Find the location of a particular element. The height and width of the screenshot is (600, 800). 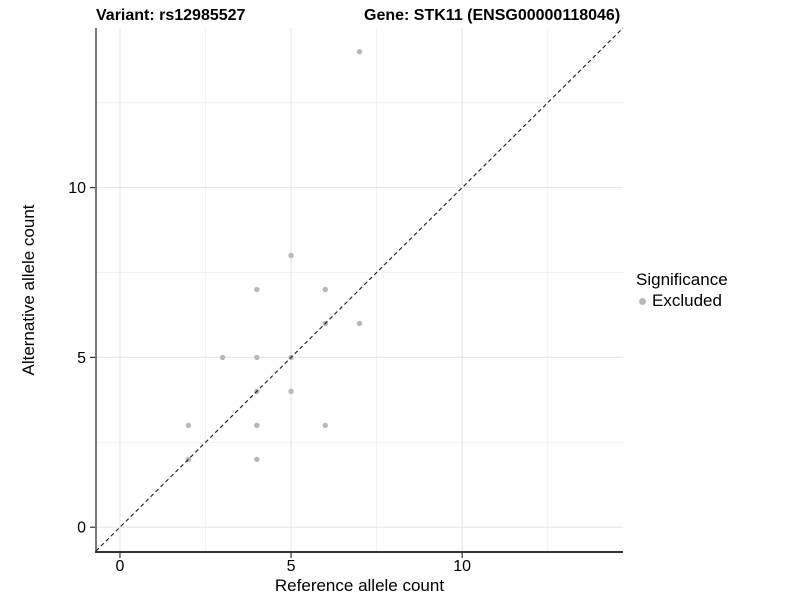

y-tick-label: 5 is located at coordinates (81, 358).